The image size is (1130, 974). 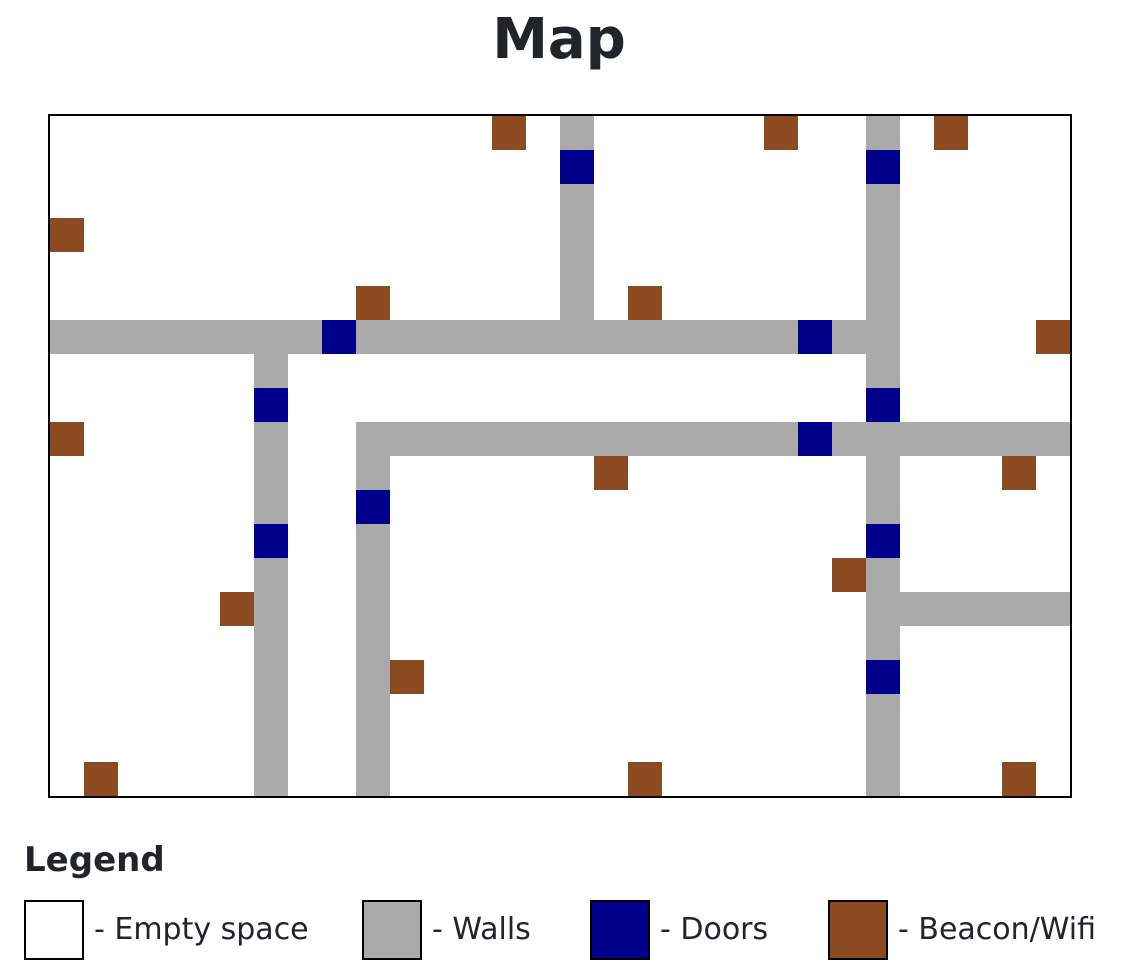 I want to click on legend-item-doors: - Doors, so click(x=679, y=930).